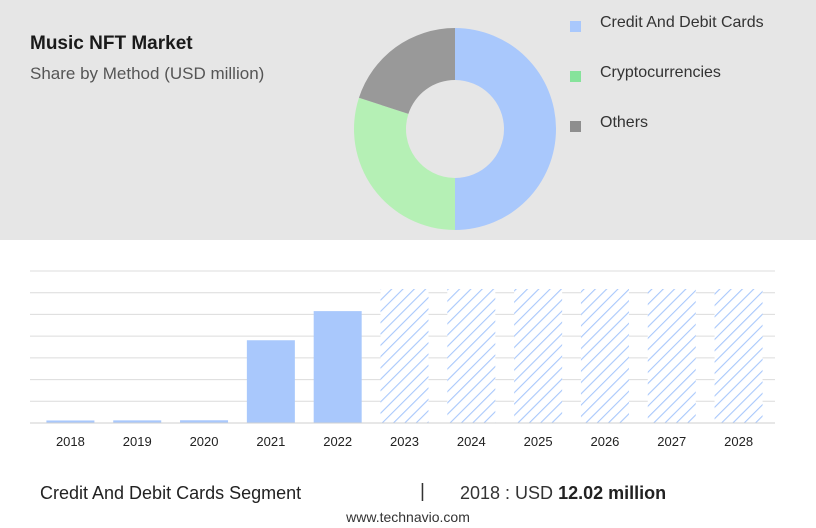  Describe the element at coordinates (604, 441) in the screenshot. I see `x-tick-label: 2026` at that location.